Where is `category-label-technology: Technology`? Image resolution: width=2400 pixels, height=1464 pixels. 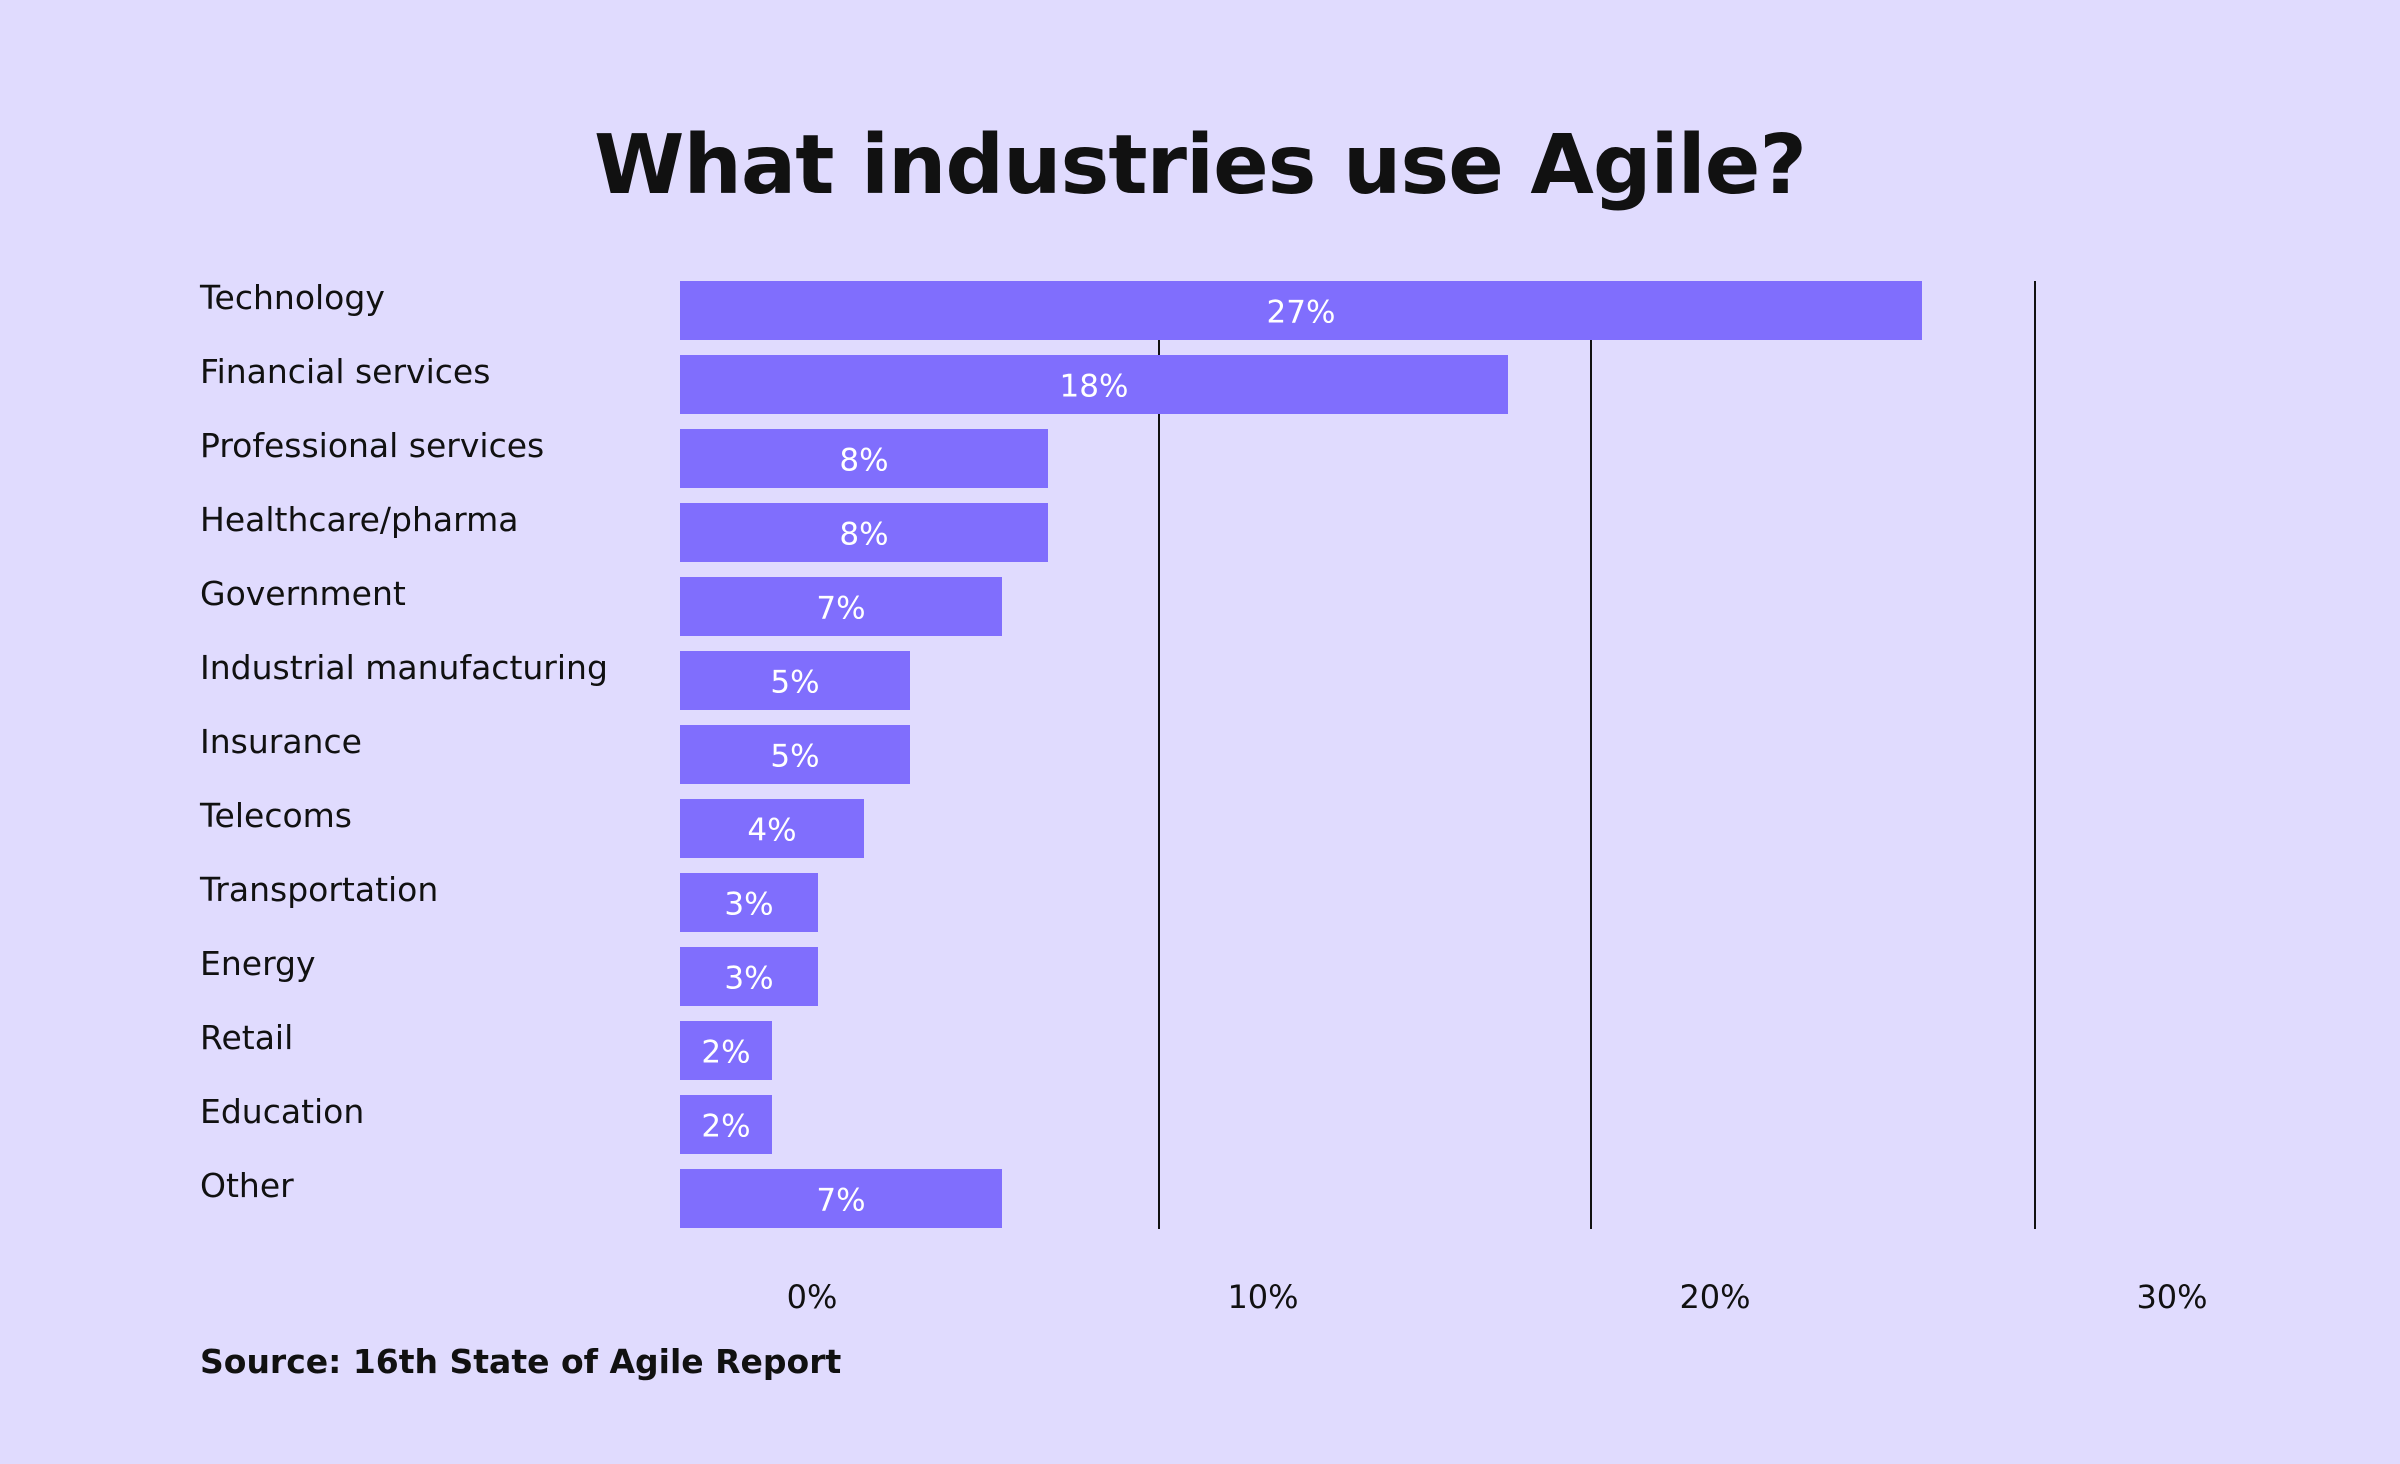
category-label-technology: Technology is located at coordinates (292, 297).